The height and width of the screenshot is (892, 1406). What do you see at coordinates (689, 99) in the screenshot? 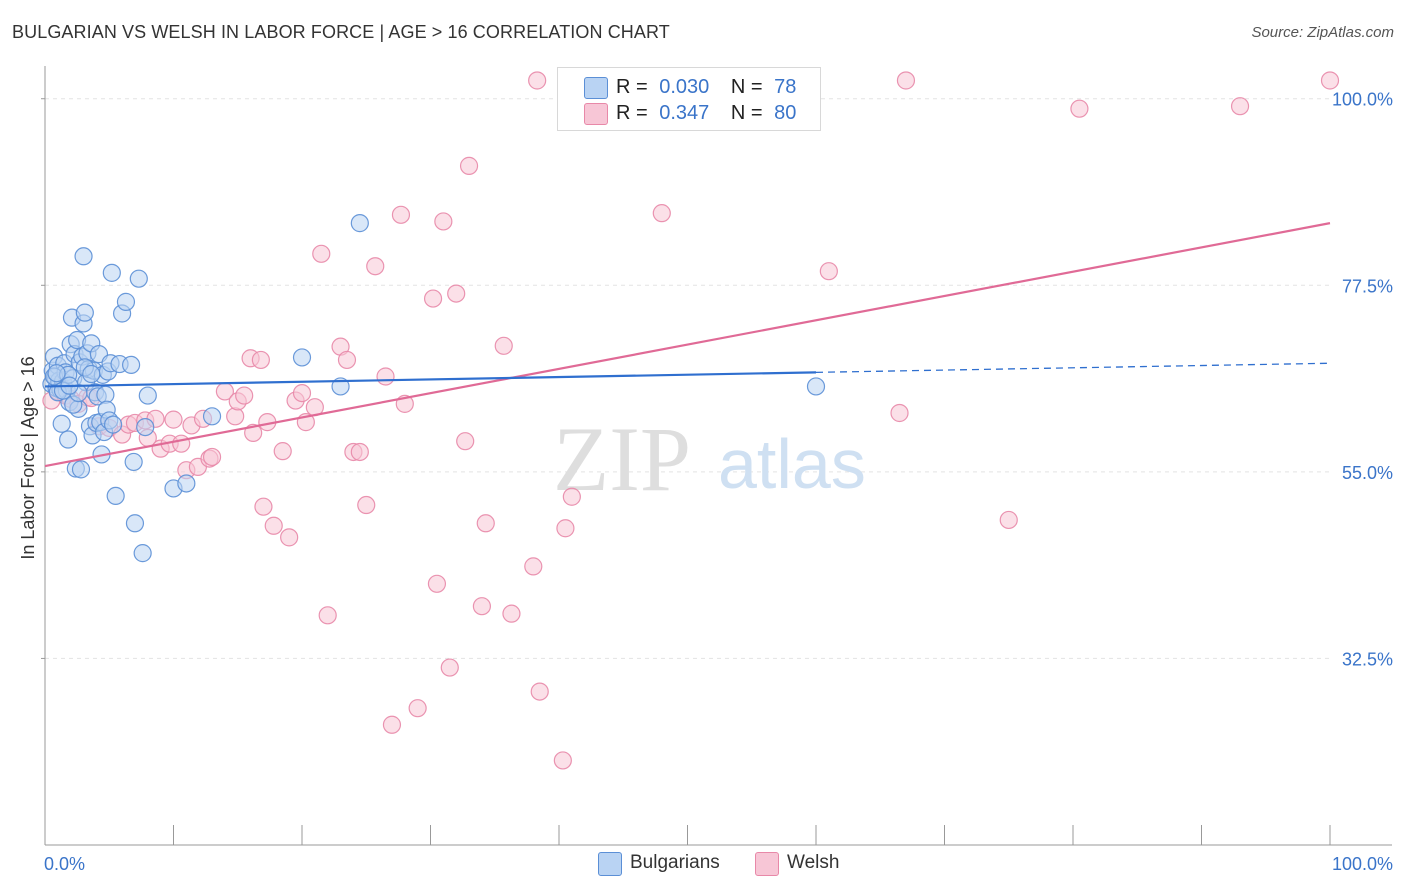
I see `legend-stats: R = 0.030 N = 78 R = 0.347 N = 80` at bounding box center [689, 99].